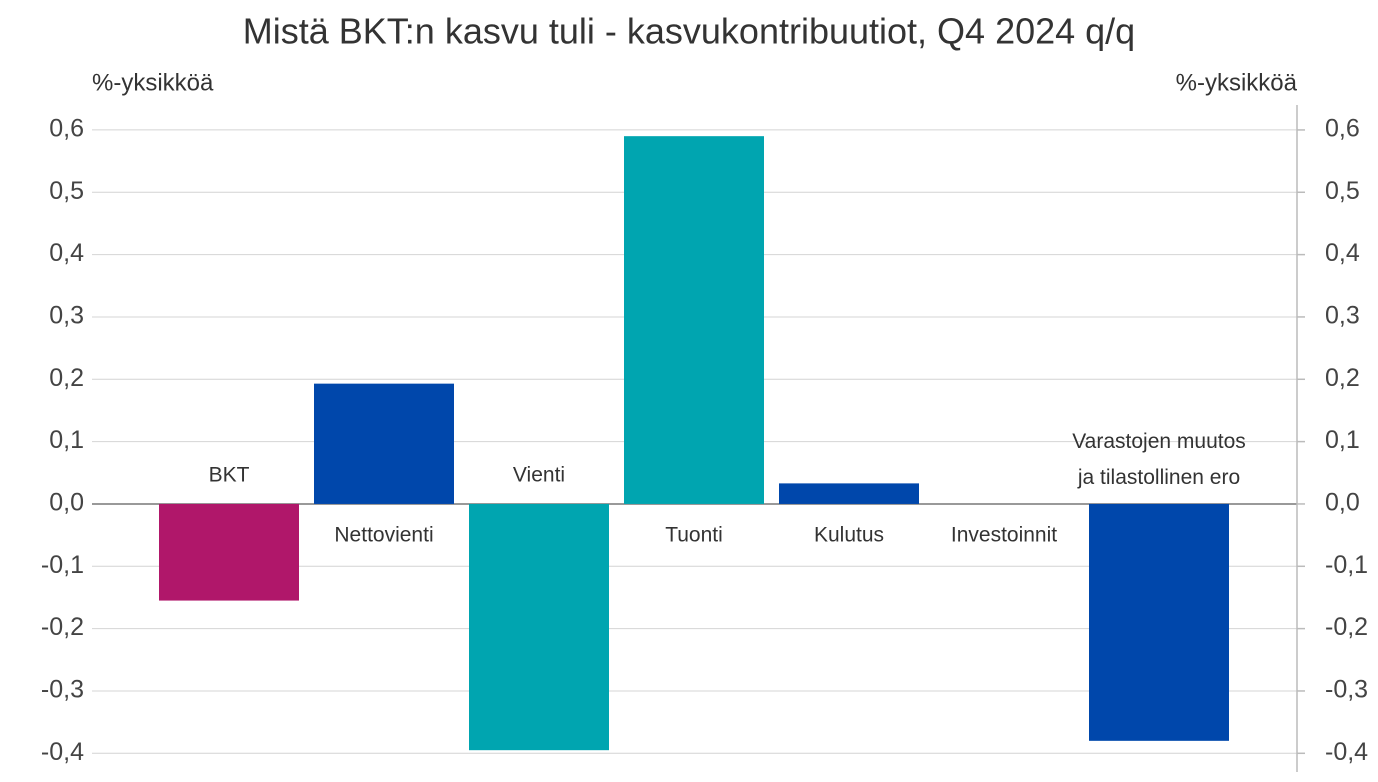  What do you see at coordinates (383, 535) in the screenshot?
I see `x-tick-label: Nettovienti` at bounding box center [383, 535].